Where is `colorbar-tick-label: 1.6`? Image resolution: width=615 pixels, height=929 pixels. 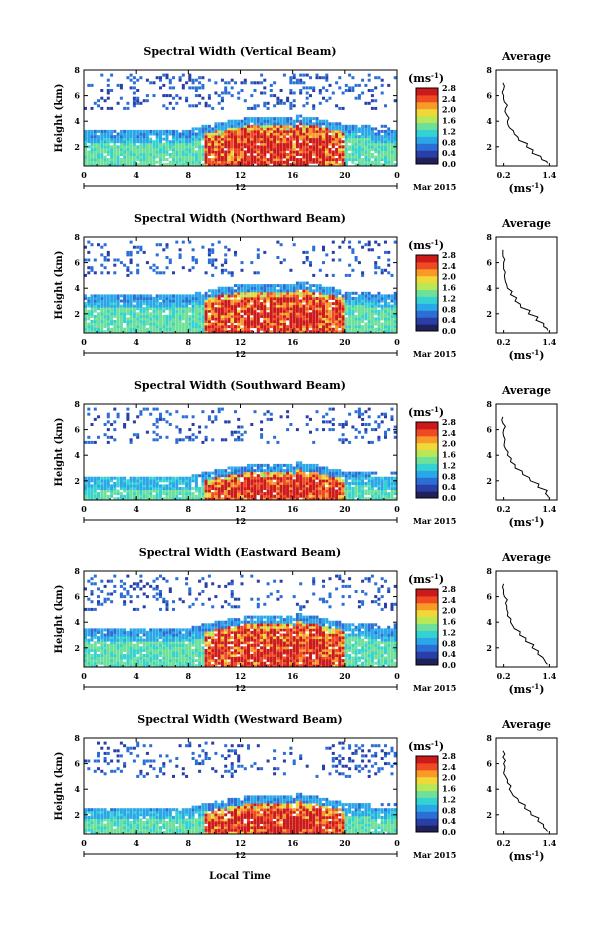
colorbar-tick-label: 1.6 is located at coordinates (449, 288).